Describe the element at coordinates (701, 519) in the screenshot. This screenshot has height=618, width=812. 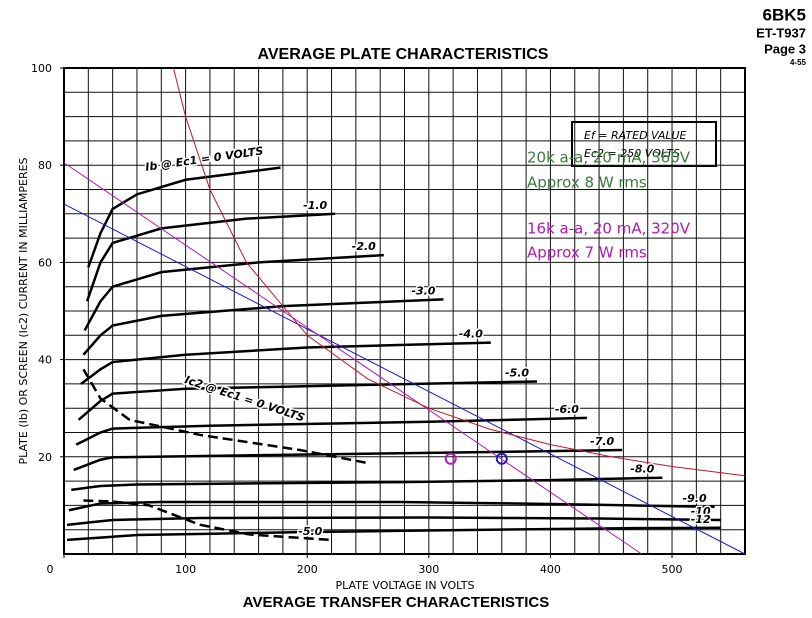
I see `curve-label: -12` at that location.